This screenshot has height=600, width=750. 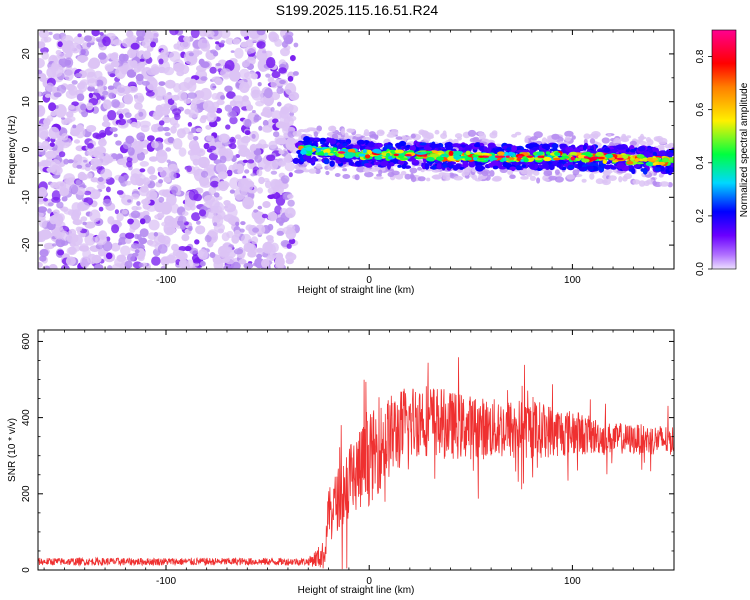 I want to click on spectrogram-ytick-label: -20, so click(x=26, y=244).